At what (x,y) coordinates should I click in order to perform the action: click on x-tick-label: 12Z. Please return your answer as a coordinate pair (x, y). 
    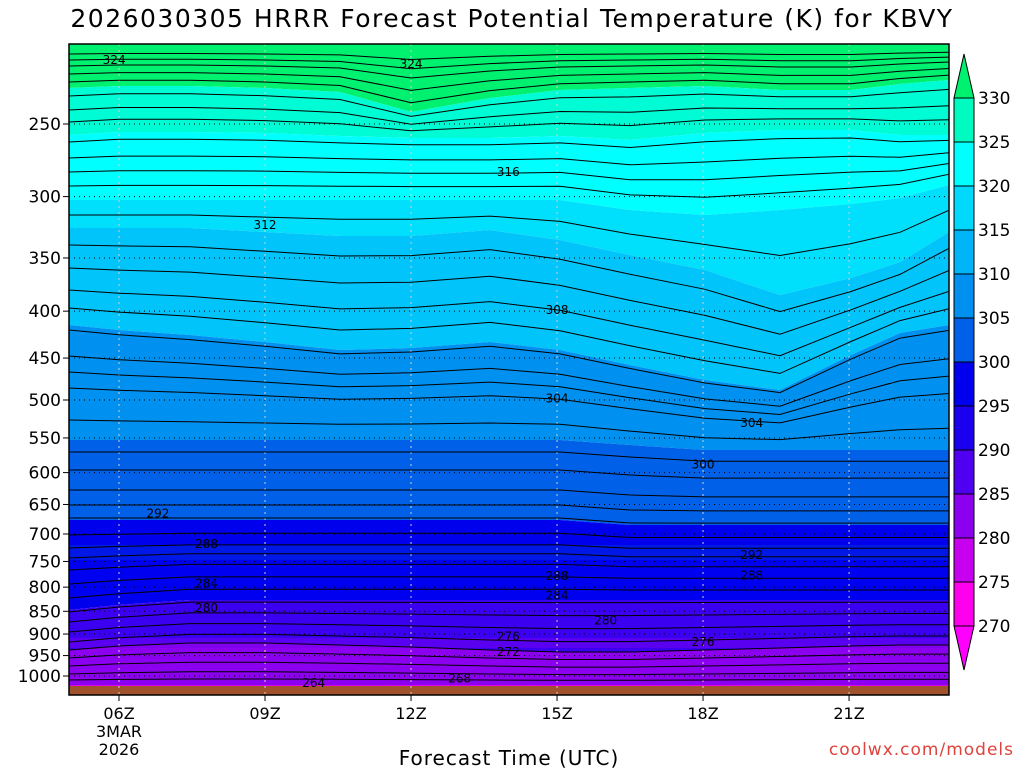
    Looking at the image, I should click on (410, 713).